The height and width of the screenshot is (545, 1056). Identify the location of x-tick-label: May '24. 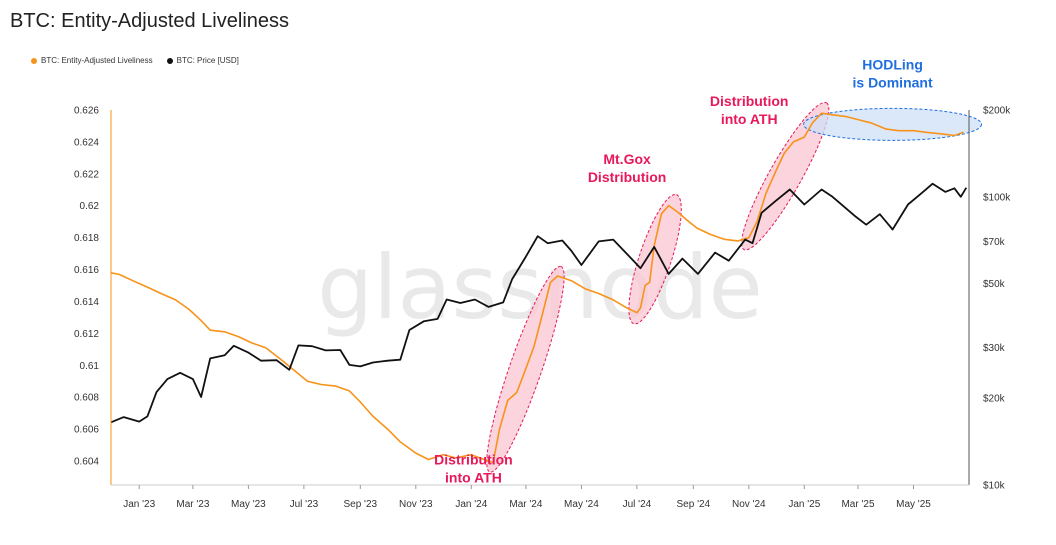
(581, 504).